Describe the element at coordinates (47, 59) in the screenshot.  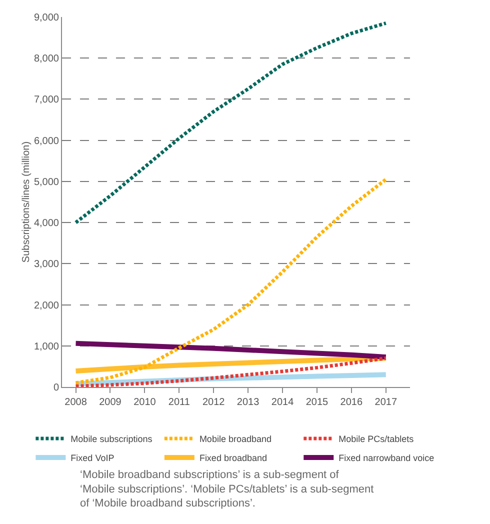
I see `y-tick-label: 8,000` at that location.